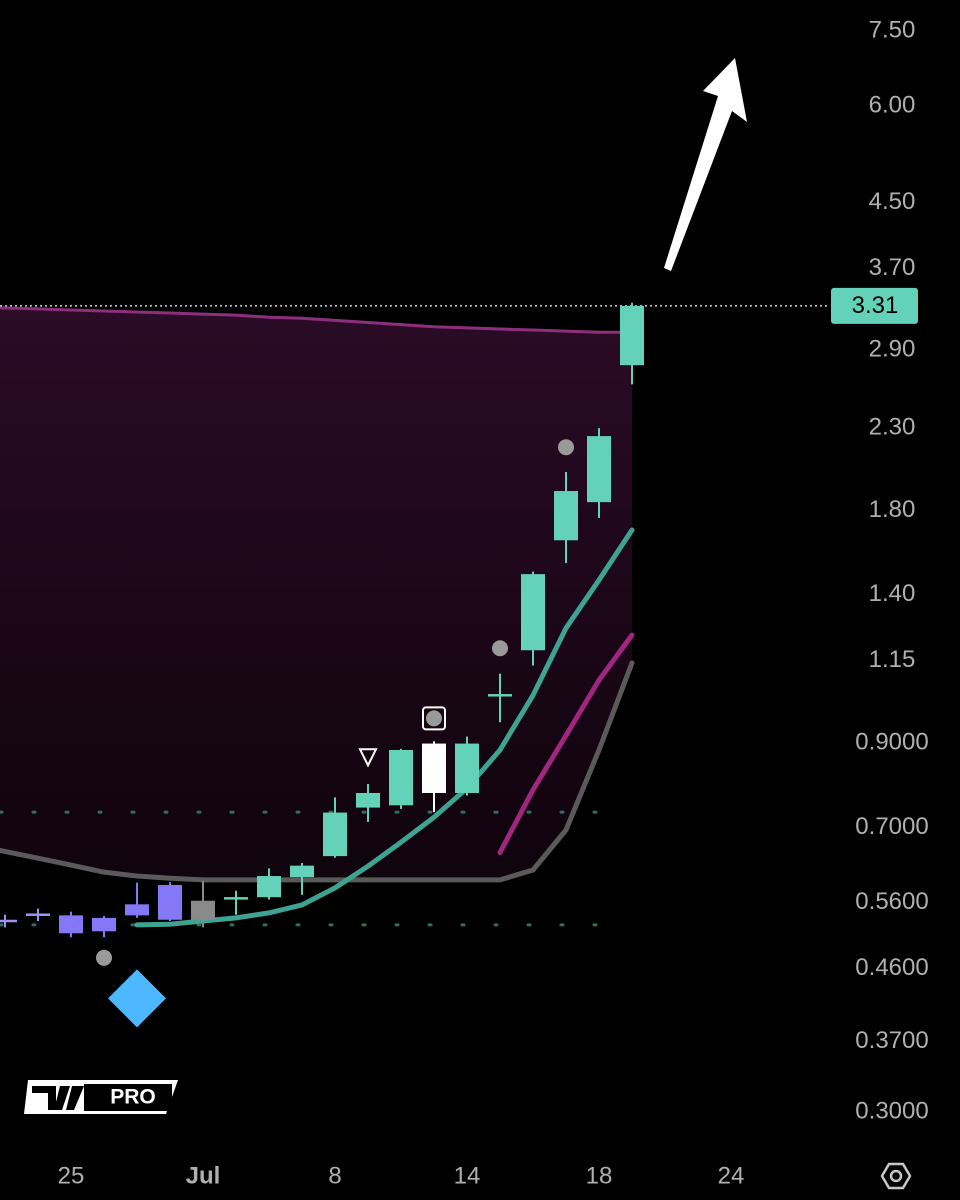 Image resolution: width=960 pixels, height=1200 pixels. I want to click on y-tick-label: 2.30, so click(892, 426).